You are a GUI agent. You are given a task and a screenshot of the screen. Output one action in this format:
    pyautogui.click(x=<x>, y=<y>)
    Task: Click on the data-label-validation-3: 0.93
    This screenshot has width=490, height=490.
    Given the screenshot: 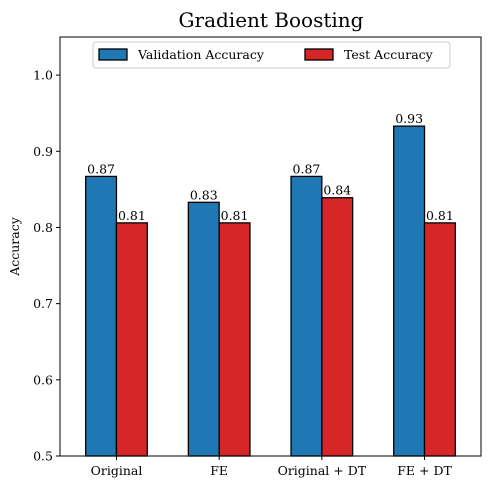 What is the action you would take?
    pyautogui.click(x=409, y=118)
    